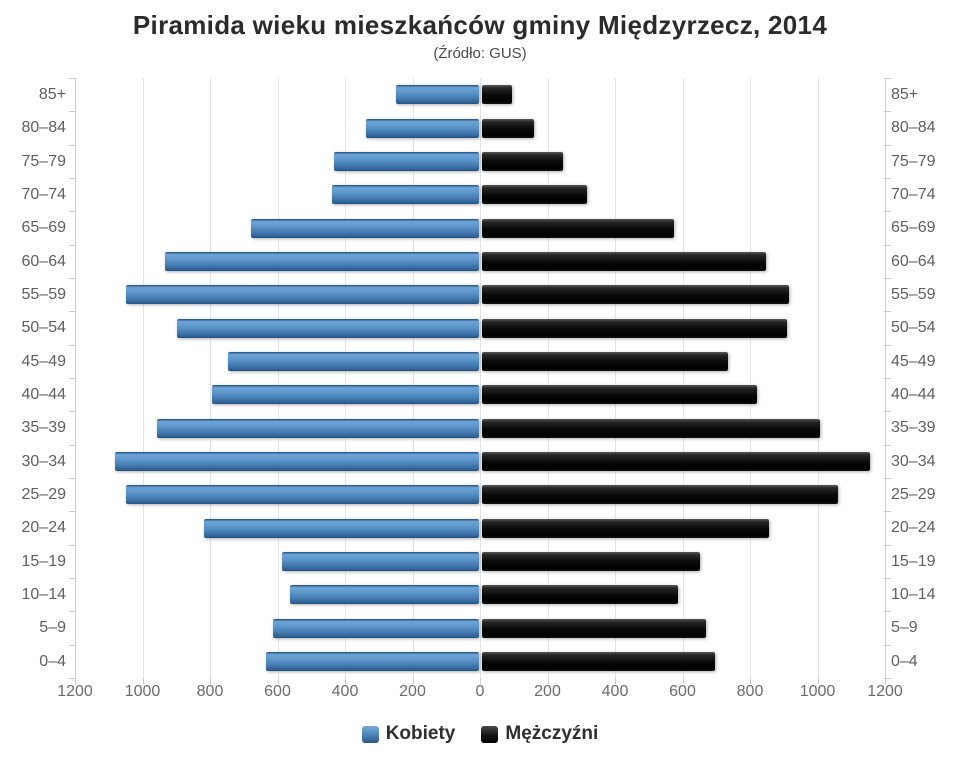 The height and width of the screenshot is (768, 960). I want to click on legend-label-kobiety: Kobiety, so click(420, 733).